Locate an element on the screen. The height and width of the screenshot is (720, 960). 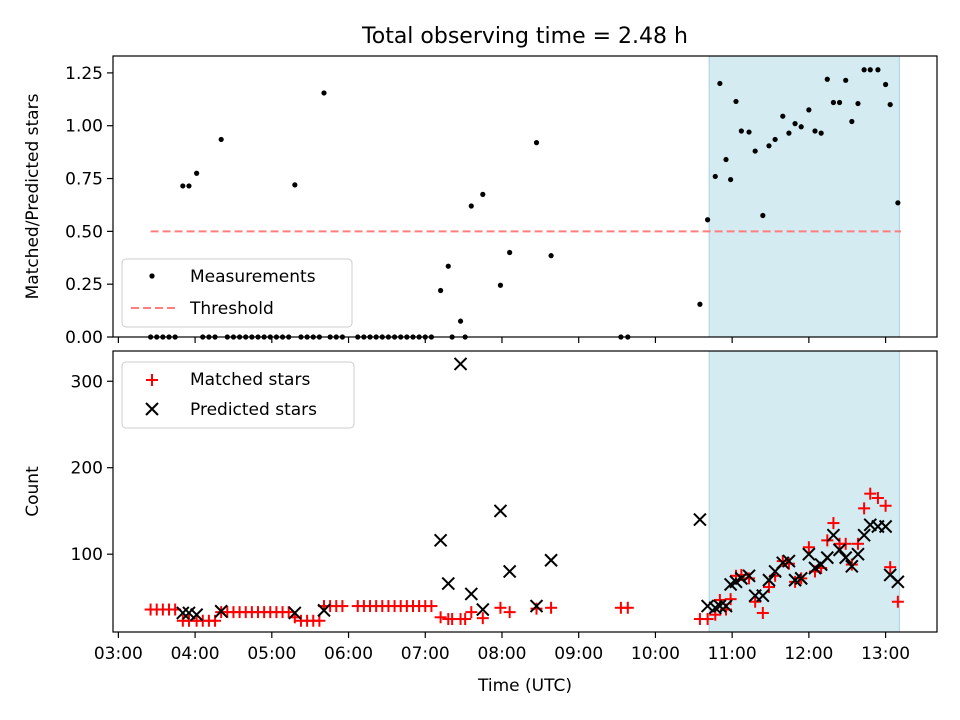
legend-label-matched: Matched stars is located at coordinates (250, 380).